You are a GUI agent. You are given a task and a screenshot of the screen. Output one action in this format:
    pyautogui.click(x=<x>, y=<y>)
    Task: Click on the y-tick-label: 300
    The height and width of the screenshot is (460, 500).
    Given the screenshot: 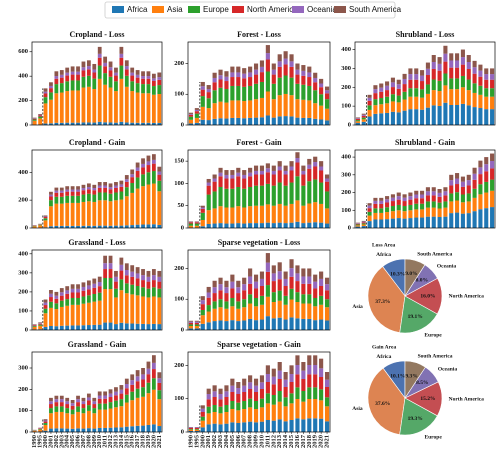 What is the action you would take?
    pyautogui.click(x=346, y=174)
    